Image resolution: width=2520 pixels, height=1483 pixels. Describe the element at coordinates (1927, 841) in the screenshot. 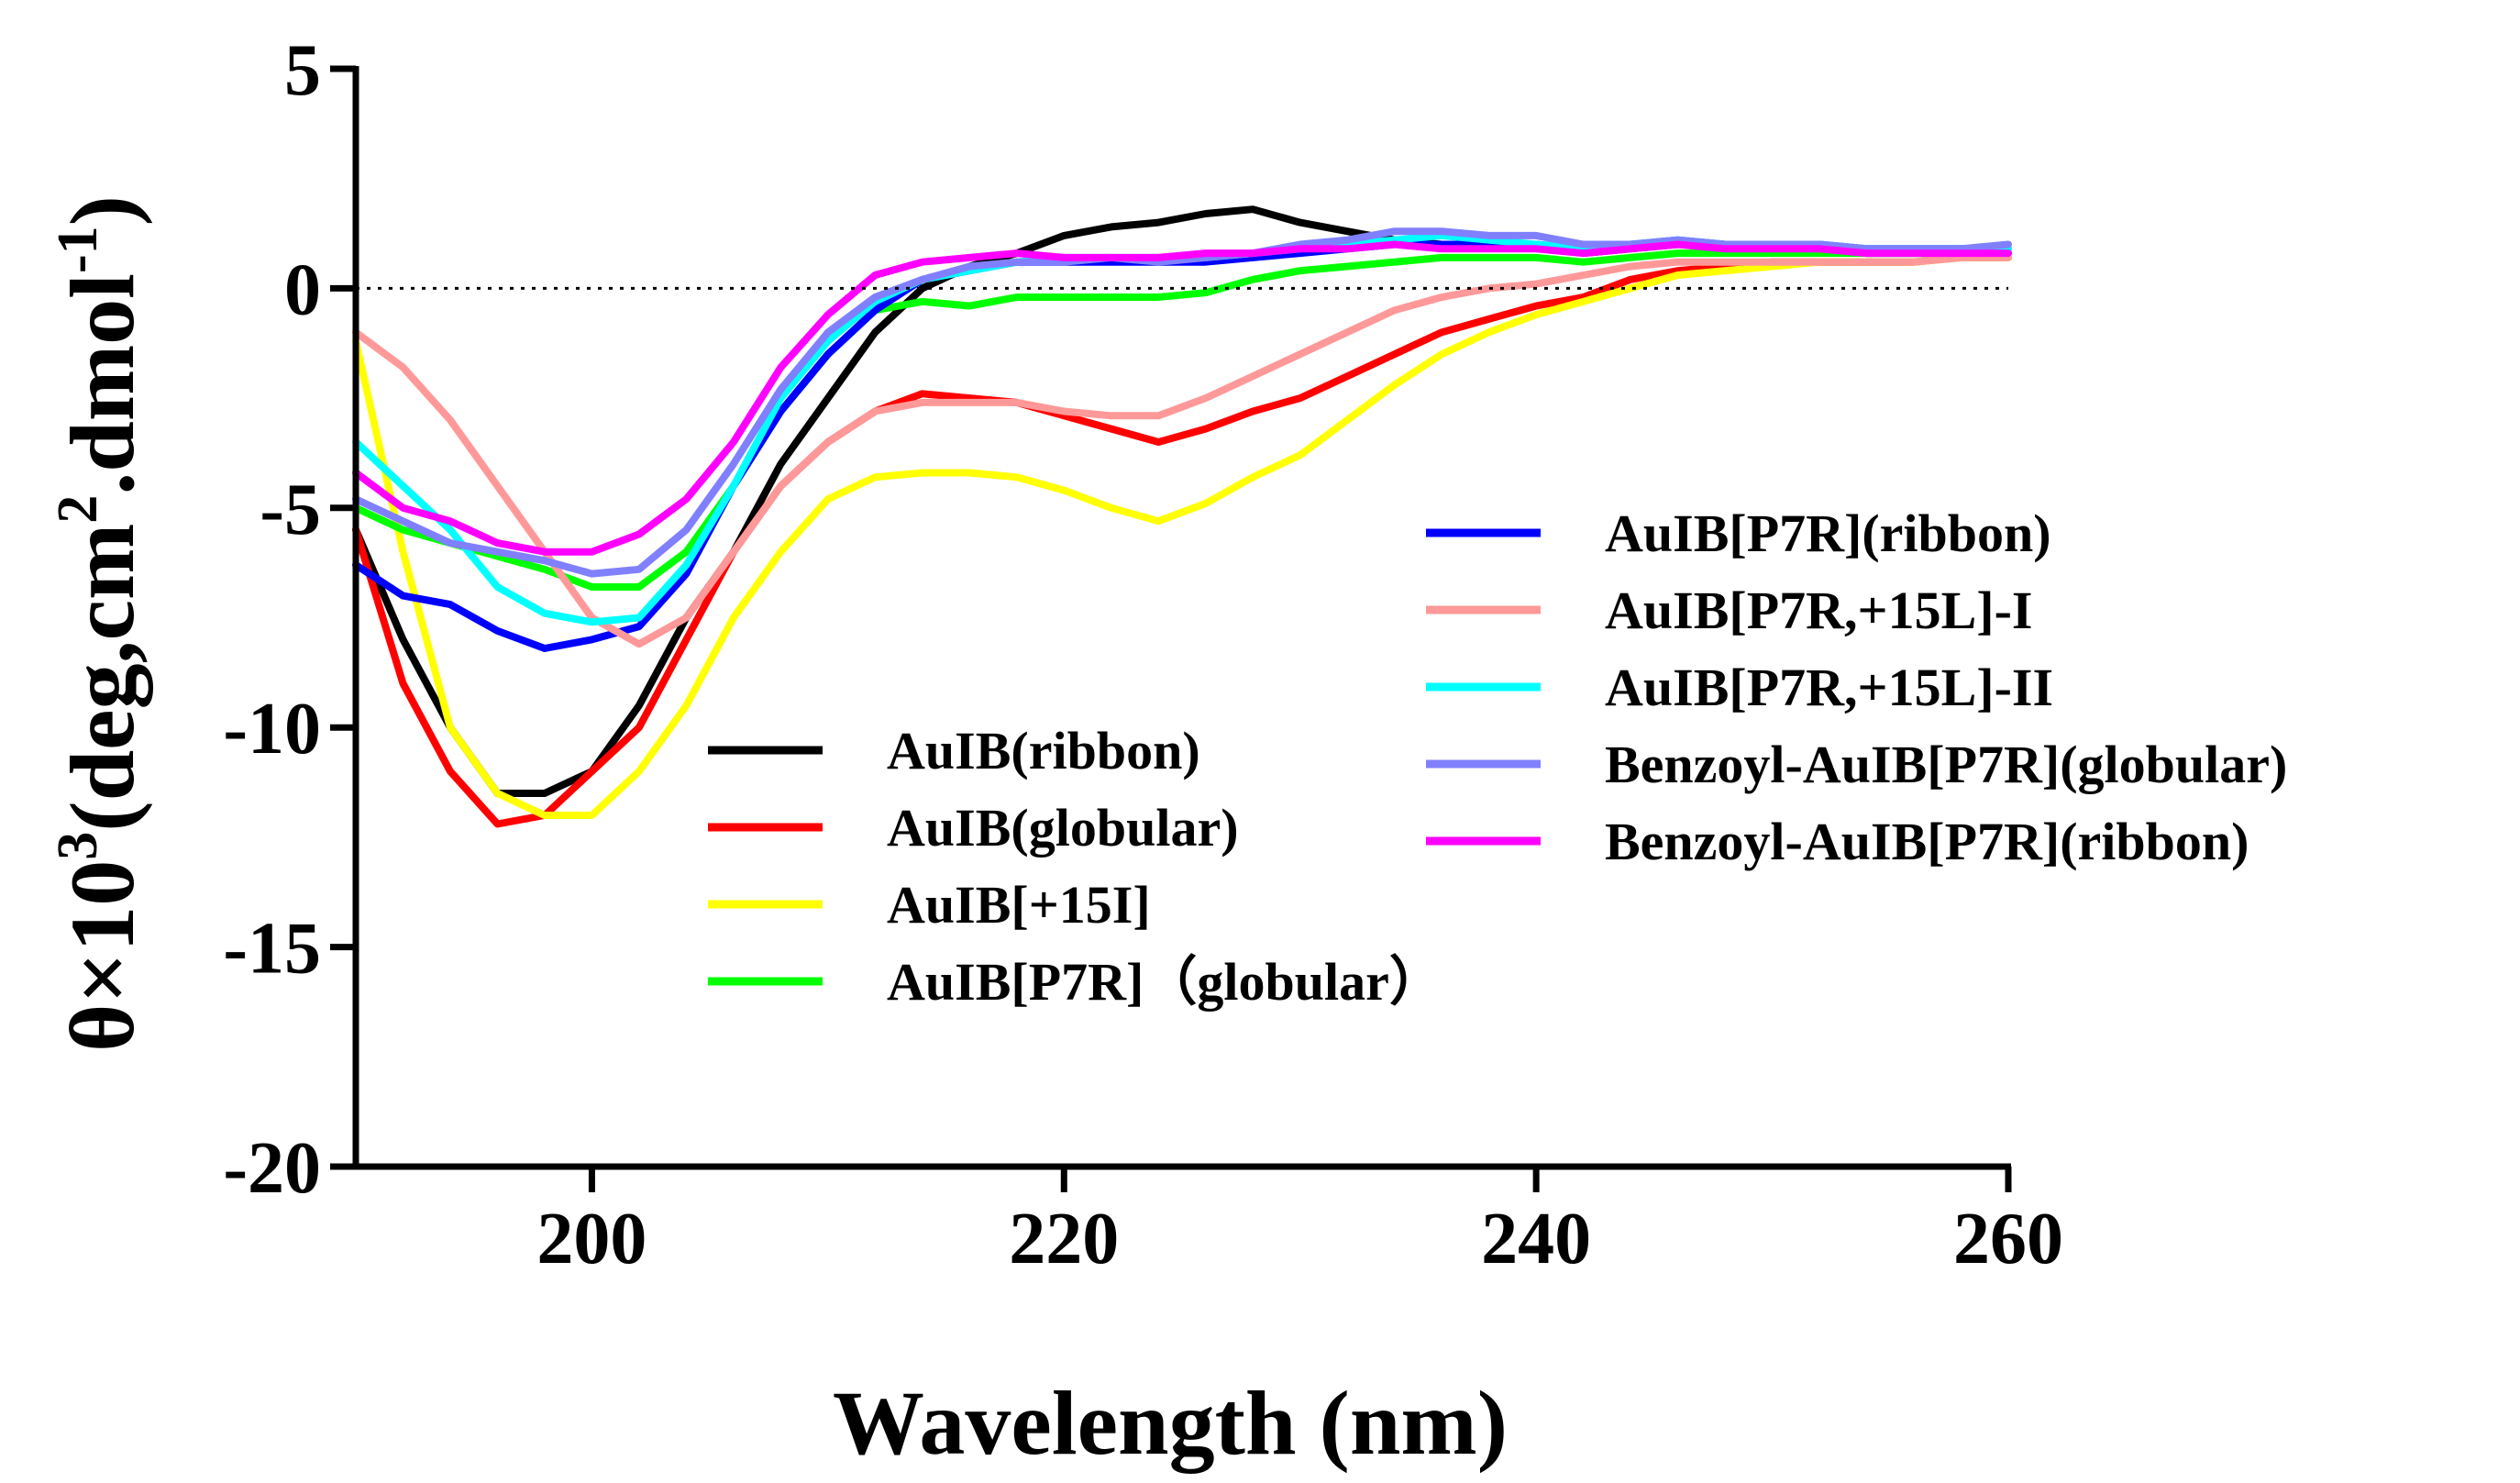

I see `legend-label: Benzoyl-AuIB[P7R](ribbon)` at that location.